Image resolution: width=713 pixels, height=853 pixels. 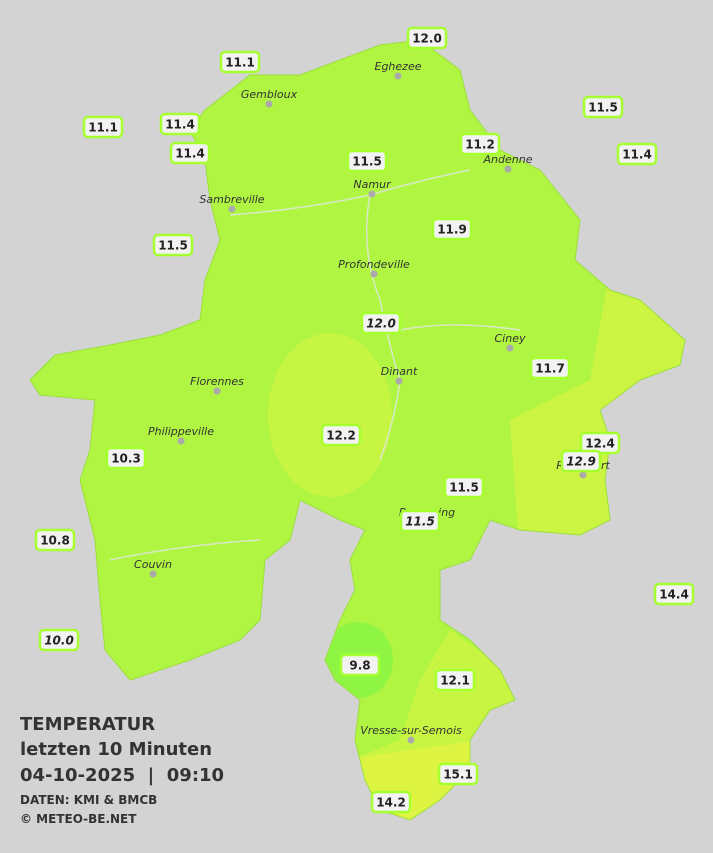 I want to click on city-label: Namur, so click(x=372, y=184).